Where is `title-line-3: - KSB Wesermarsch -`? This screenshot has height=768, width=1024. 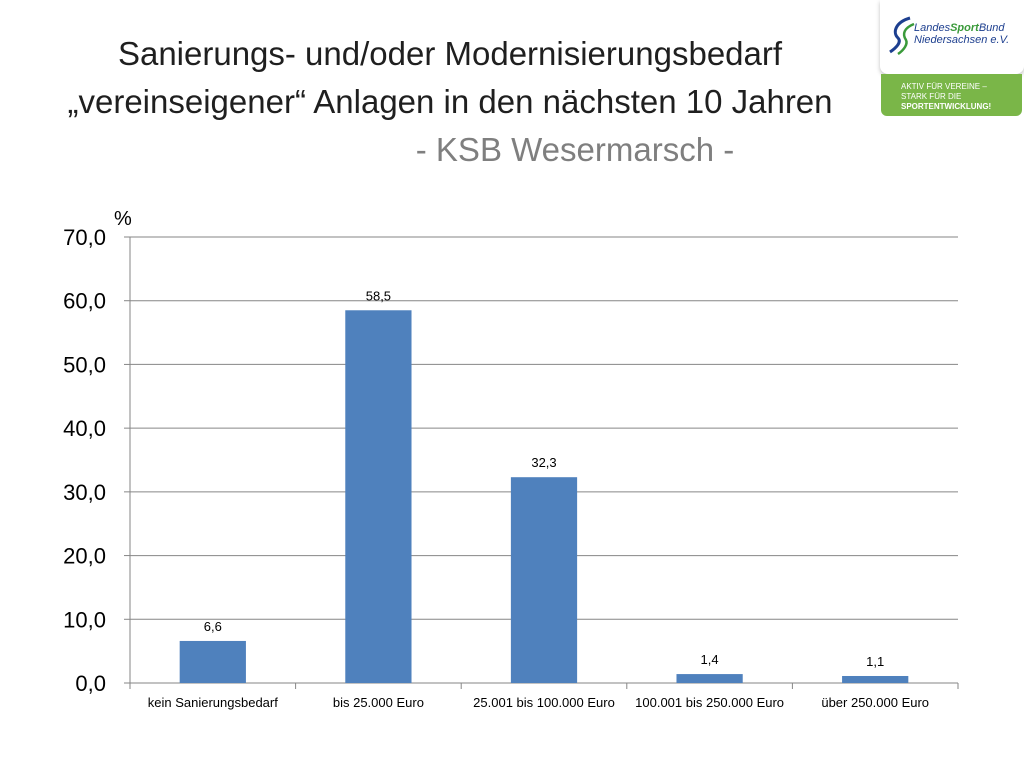 title-line-3: - KSB Wesermarsch - is located at coordinates (450, 150).